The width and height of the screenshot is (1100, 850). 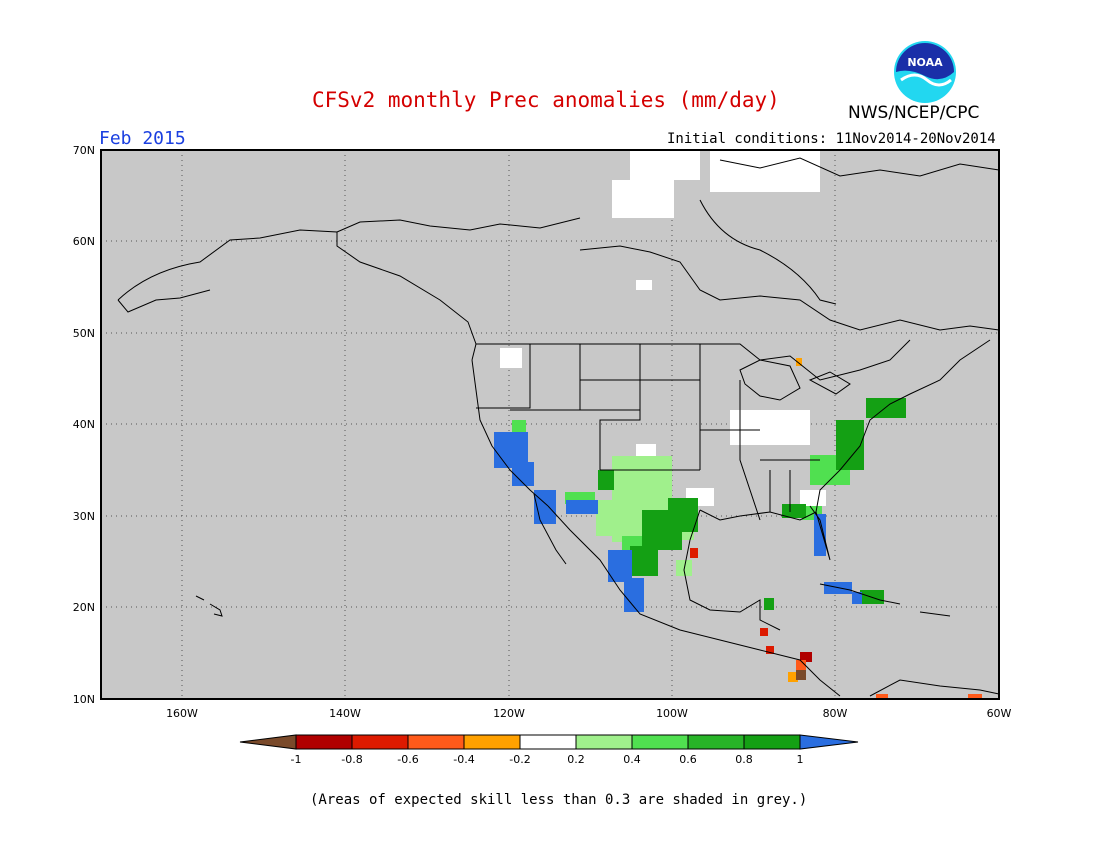 I want to click on lat-label: 10N, so click(x=84, y=699).